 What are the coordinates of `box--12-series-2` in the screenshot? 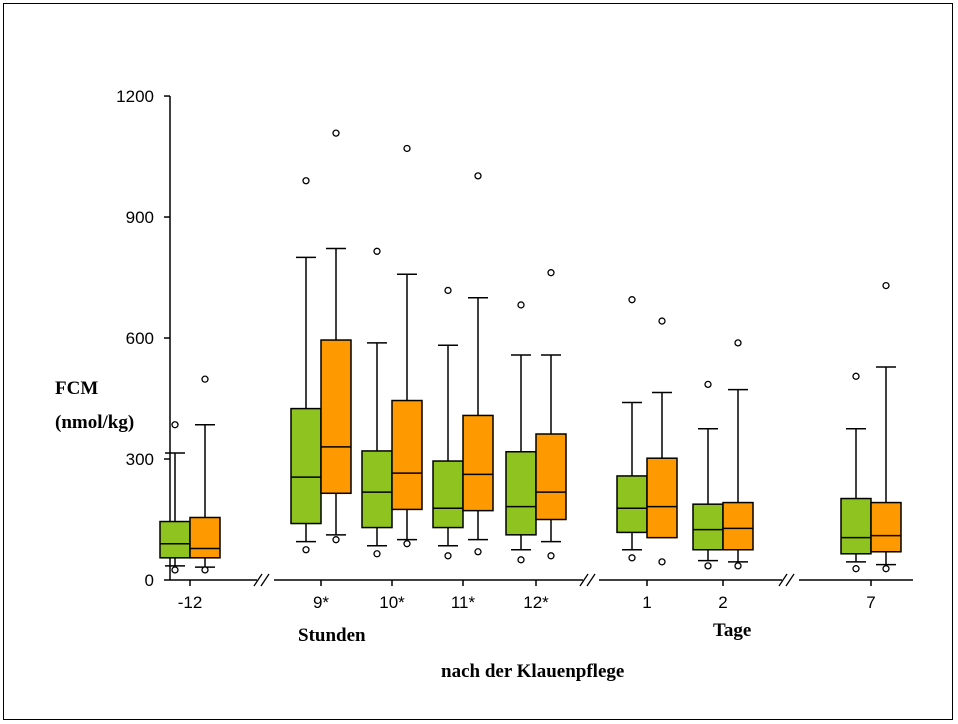 It's located at (205, 474).